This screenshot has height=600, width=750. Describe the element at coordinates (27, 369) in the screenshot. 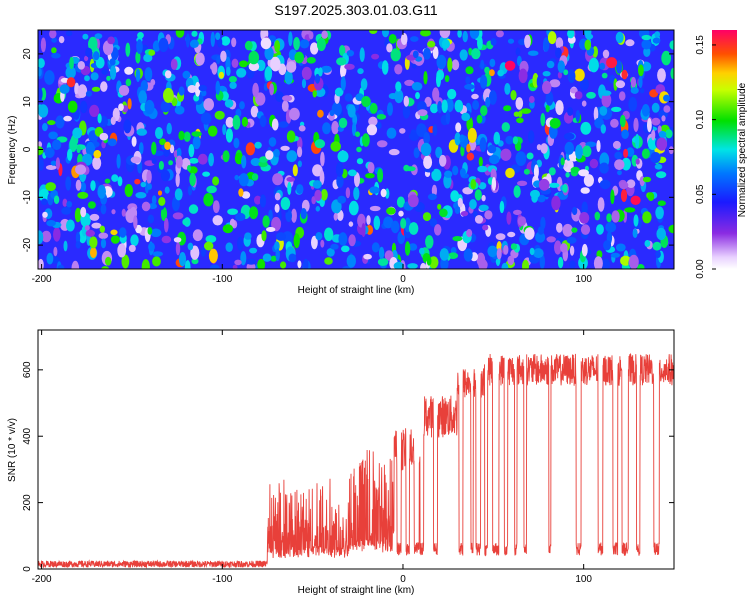

I see `y-tick-label: 600` at that location.